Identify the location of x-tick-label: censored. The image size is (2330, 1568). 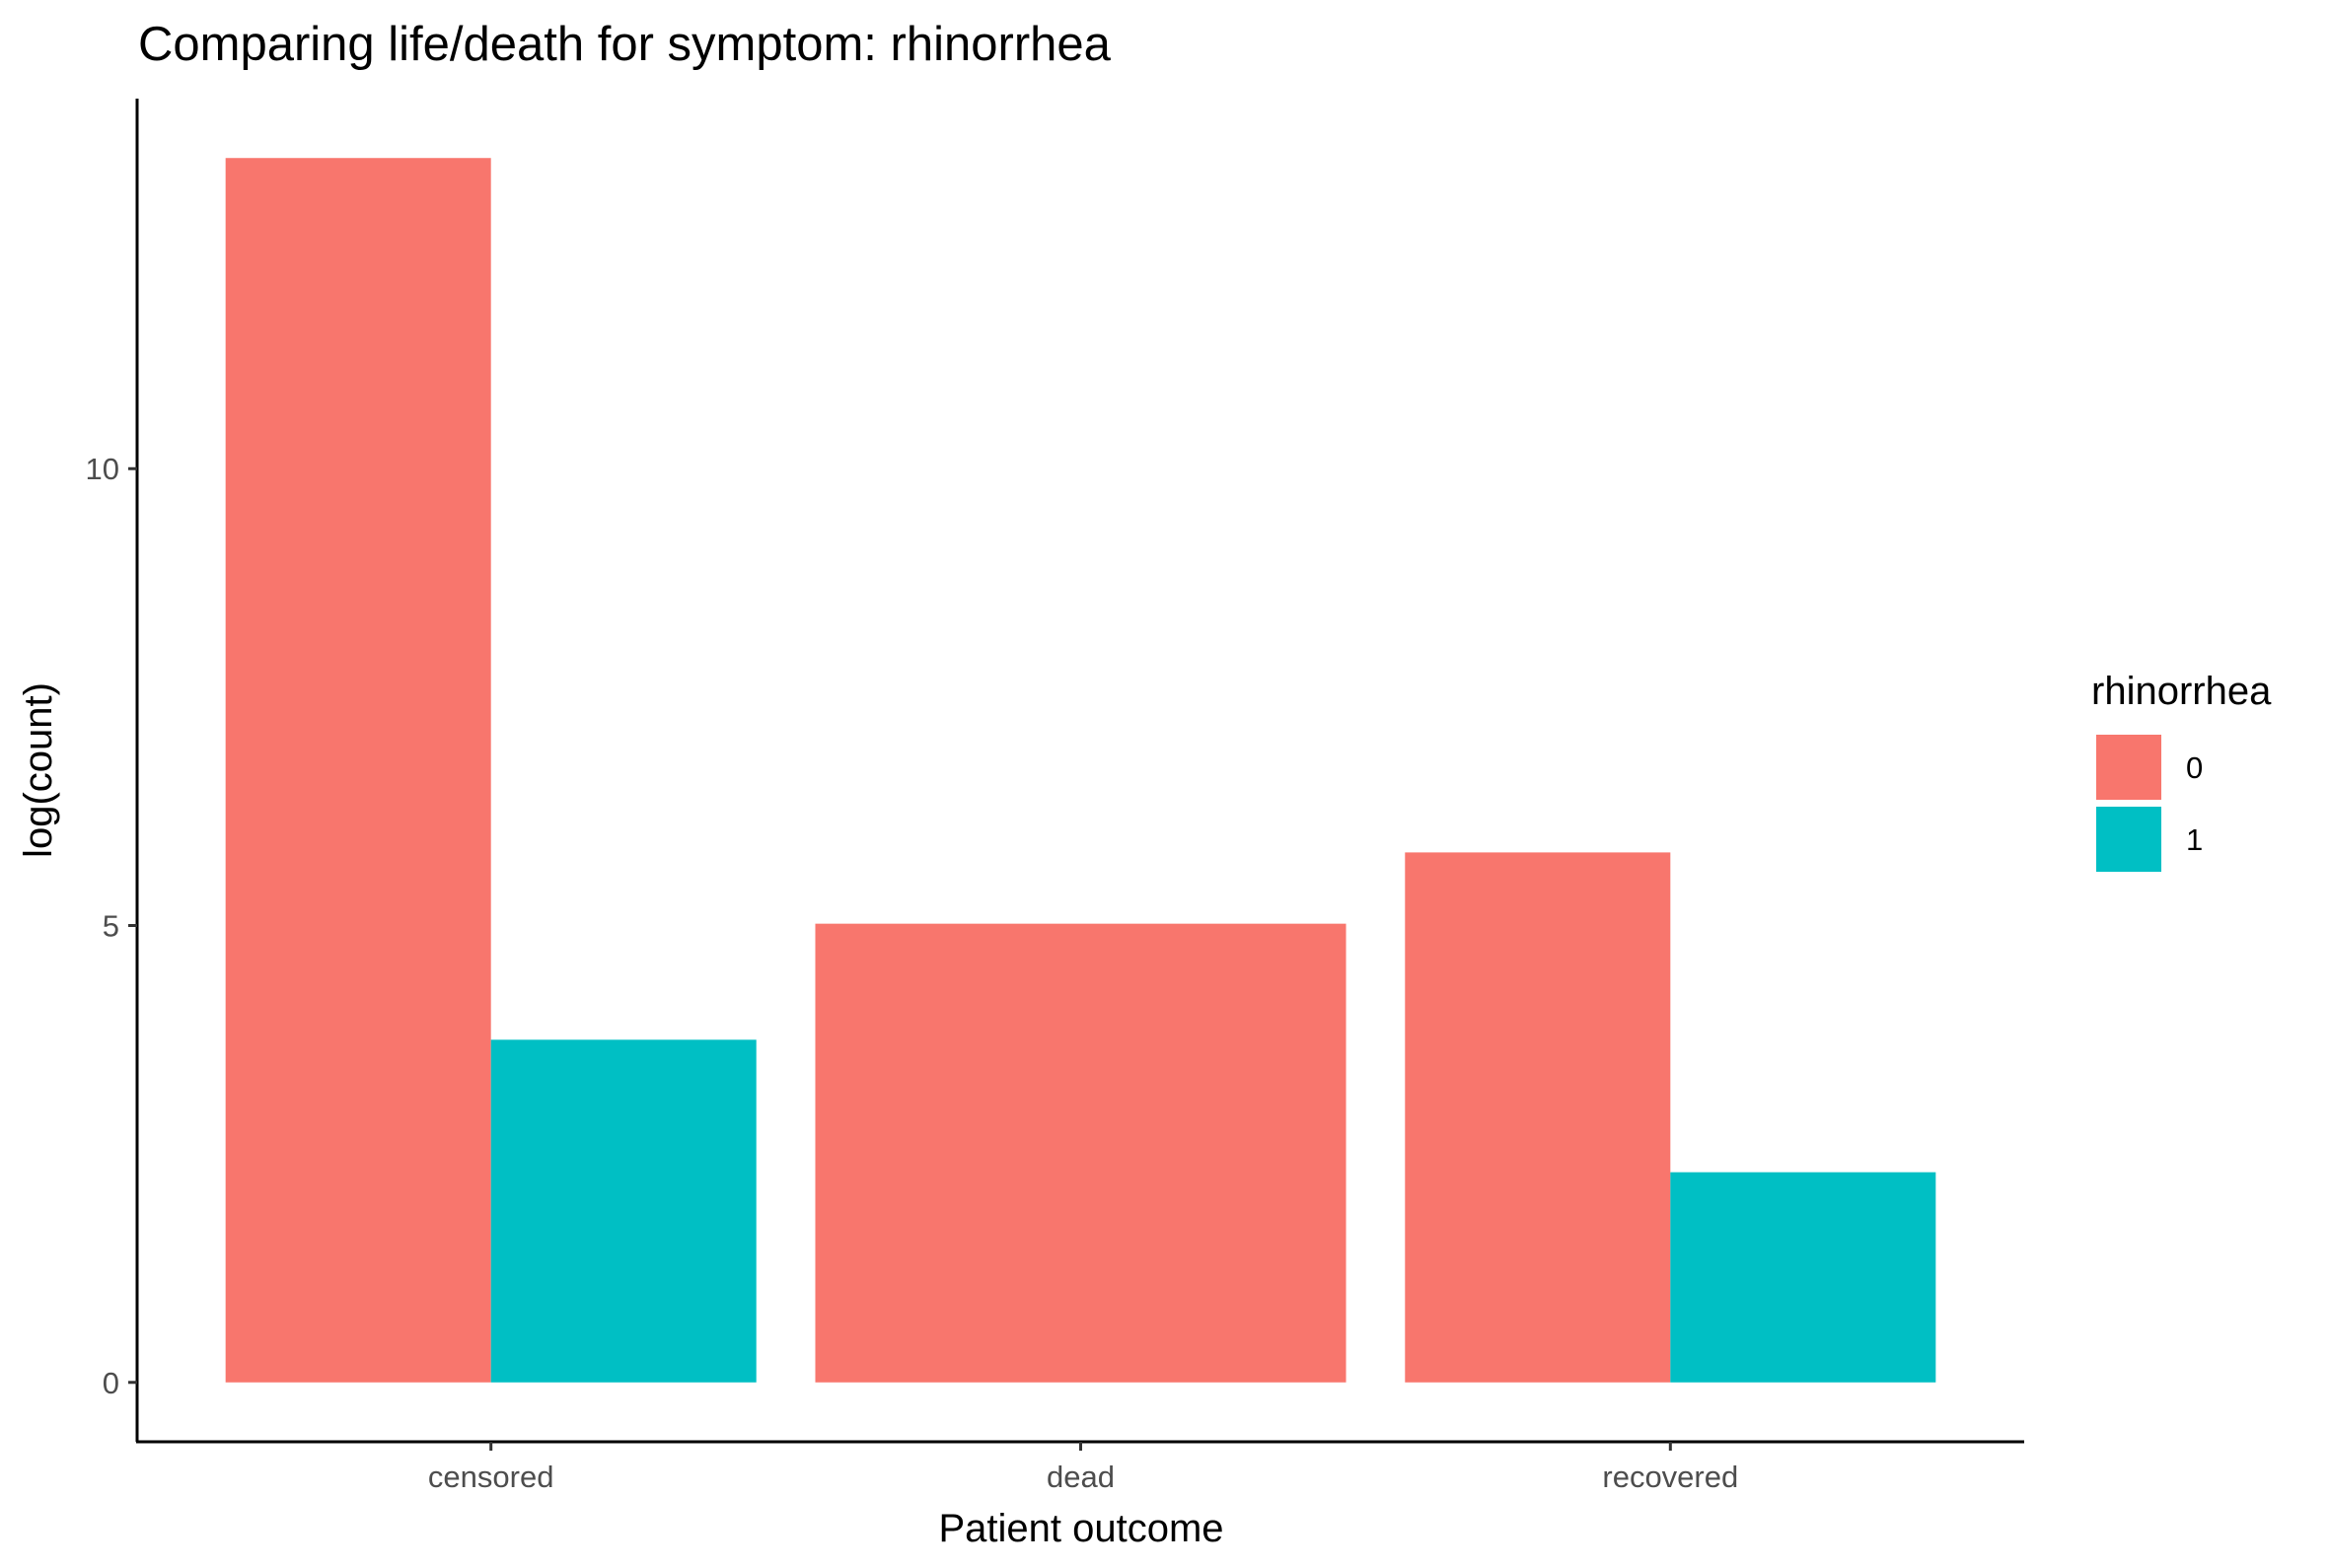
(491, 1477).